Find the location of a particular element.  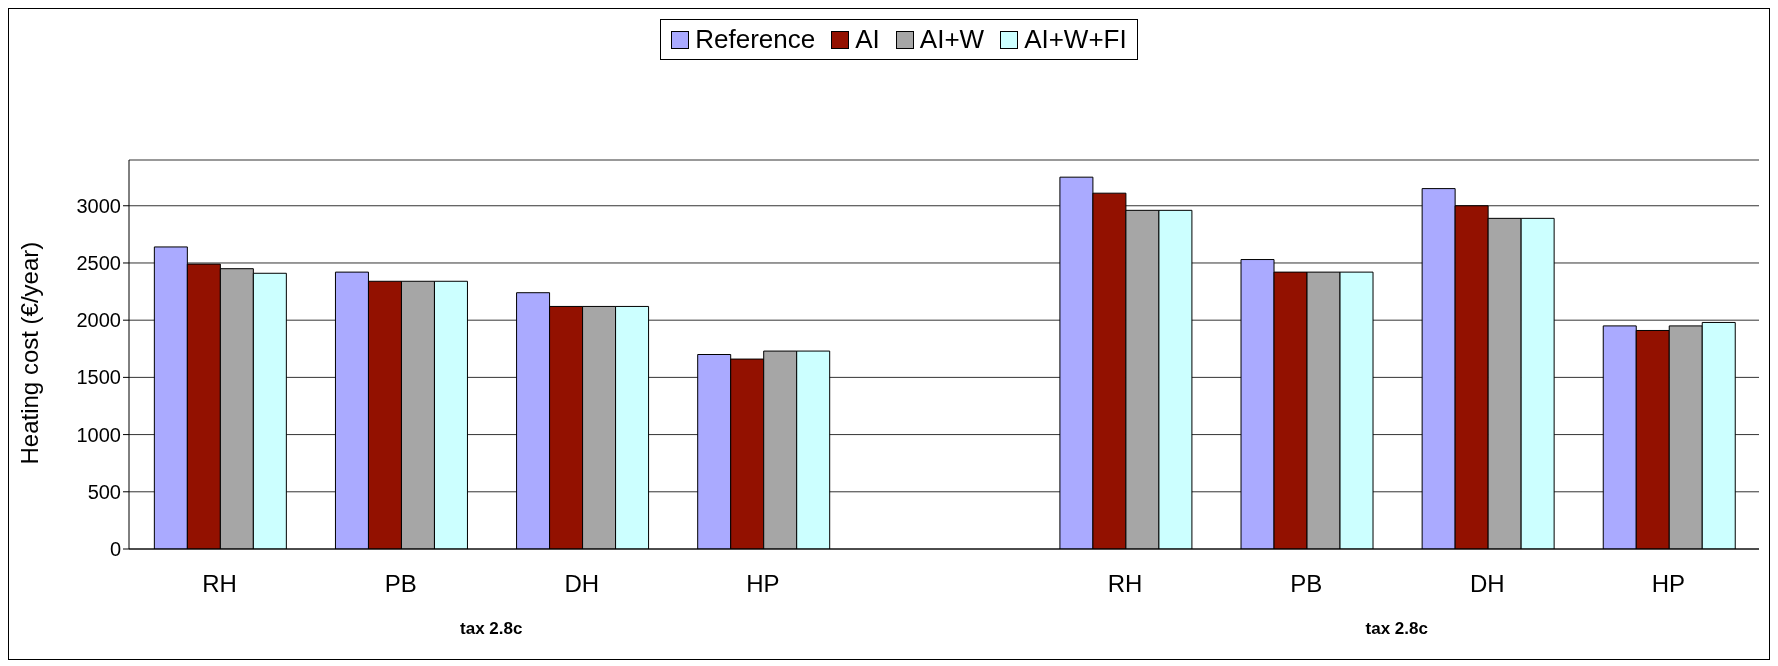

legend-label: AI+W is located at coordinates (951, 39).